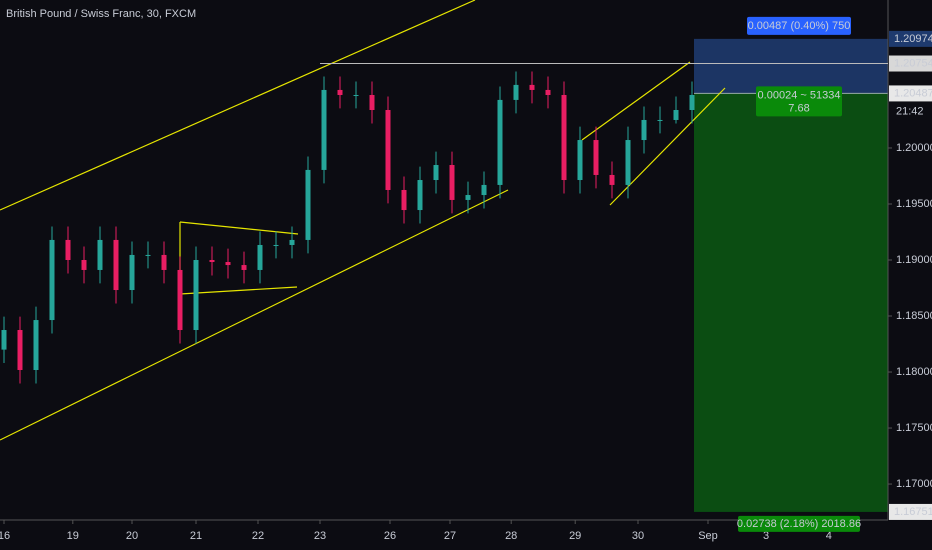 The height and width of the screenshot is (550, 932). I want to click on price-label: 1.16751, so click(913, 512).